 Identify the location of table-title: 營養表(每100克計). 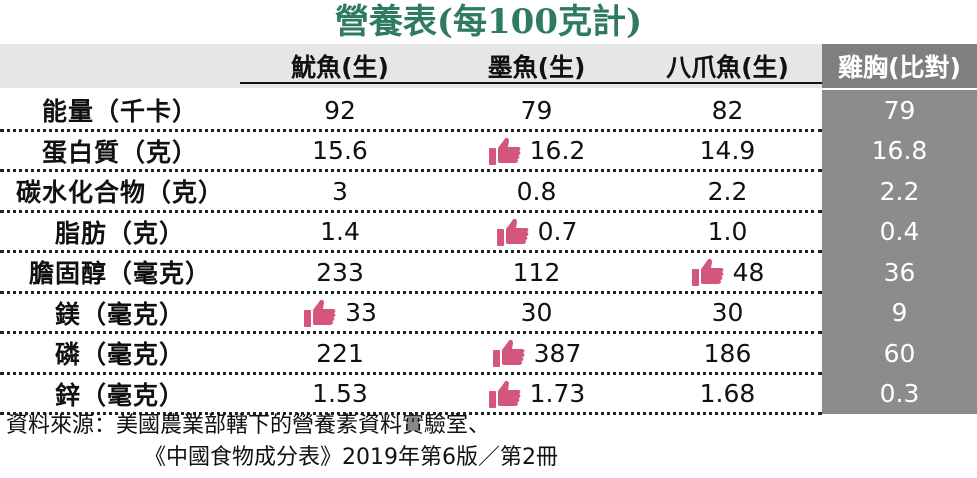
(488, 22).